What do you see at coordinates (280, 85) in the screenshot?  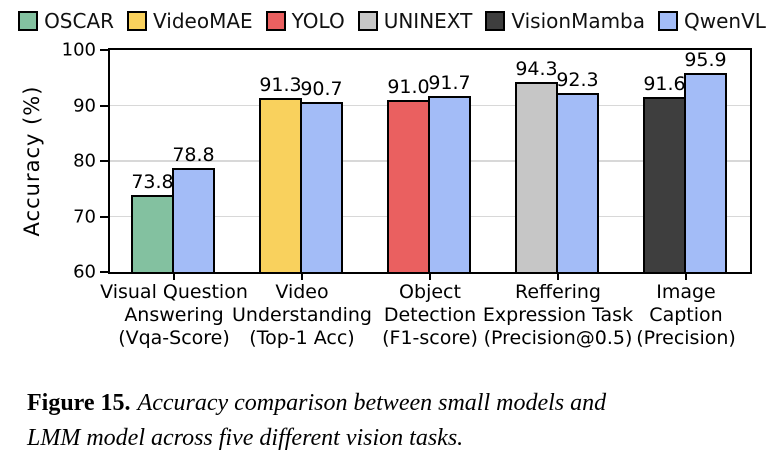 I see `bar-value-label: 91.3` at bounding box center [280, 85].